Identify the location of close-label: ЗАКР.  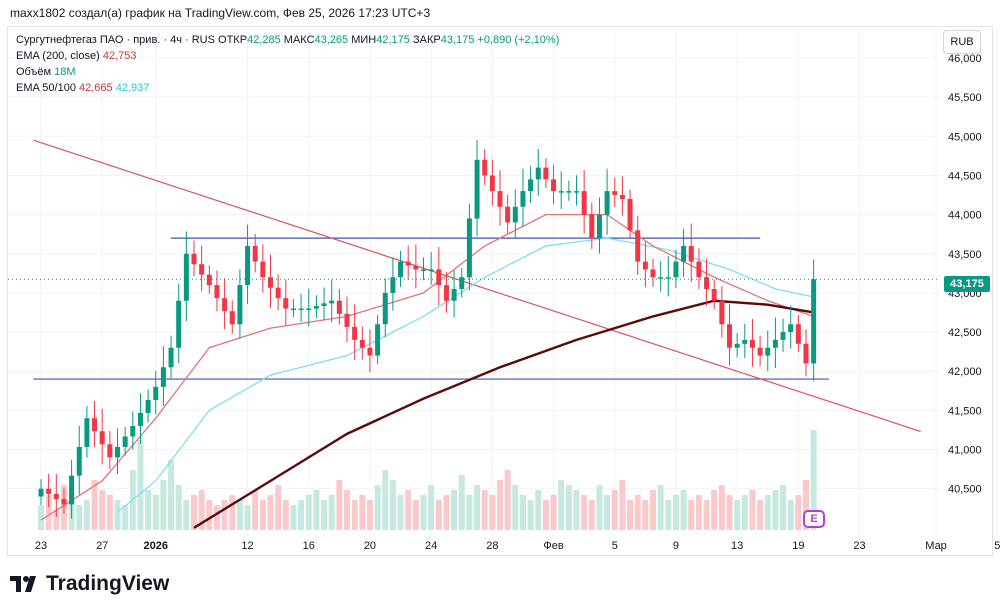
(426, 40).